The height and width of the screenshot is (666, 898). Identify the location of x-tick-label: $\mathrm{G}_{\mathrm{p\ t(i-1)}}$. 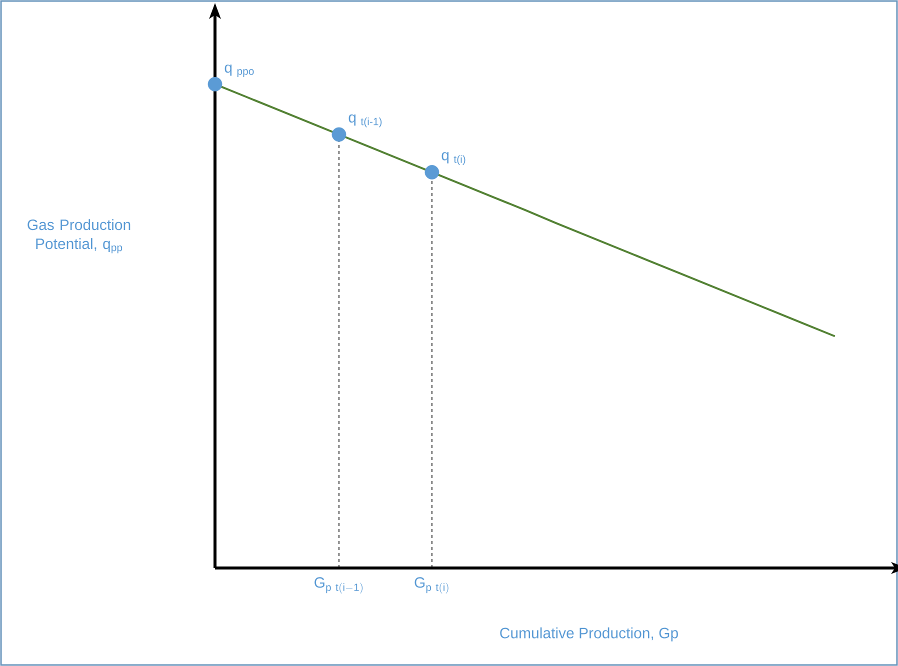
(338, 585).